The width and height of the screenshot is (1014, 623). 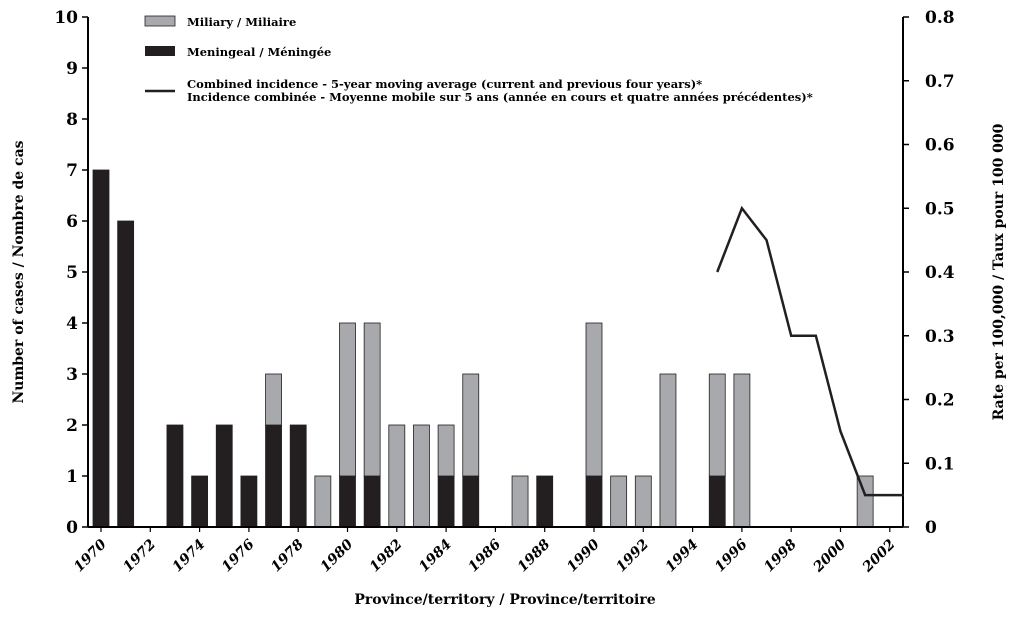 I want to click on x-tick-label-1978: 1978, so click(x=287, y=555).